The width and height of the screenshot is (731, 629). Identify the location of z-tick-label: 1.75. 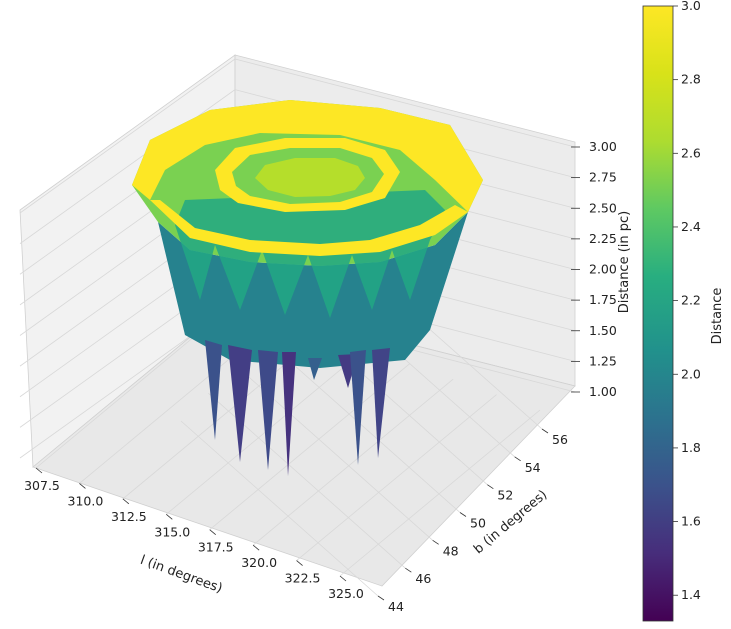
(603, 299).